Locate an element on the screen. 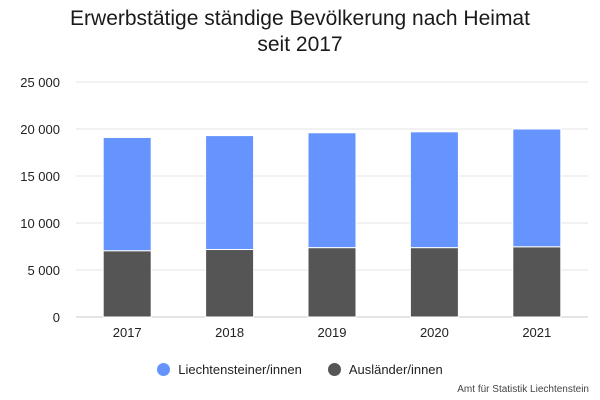 The image size is (600, 400). chart-title-line-2: seit 2017 is located at coordinates (300, 44).